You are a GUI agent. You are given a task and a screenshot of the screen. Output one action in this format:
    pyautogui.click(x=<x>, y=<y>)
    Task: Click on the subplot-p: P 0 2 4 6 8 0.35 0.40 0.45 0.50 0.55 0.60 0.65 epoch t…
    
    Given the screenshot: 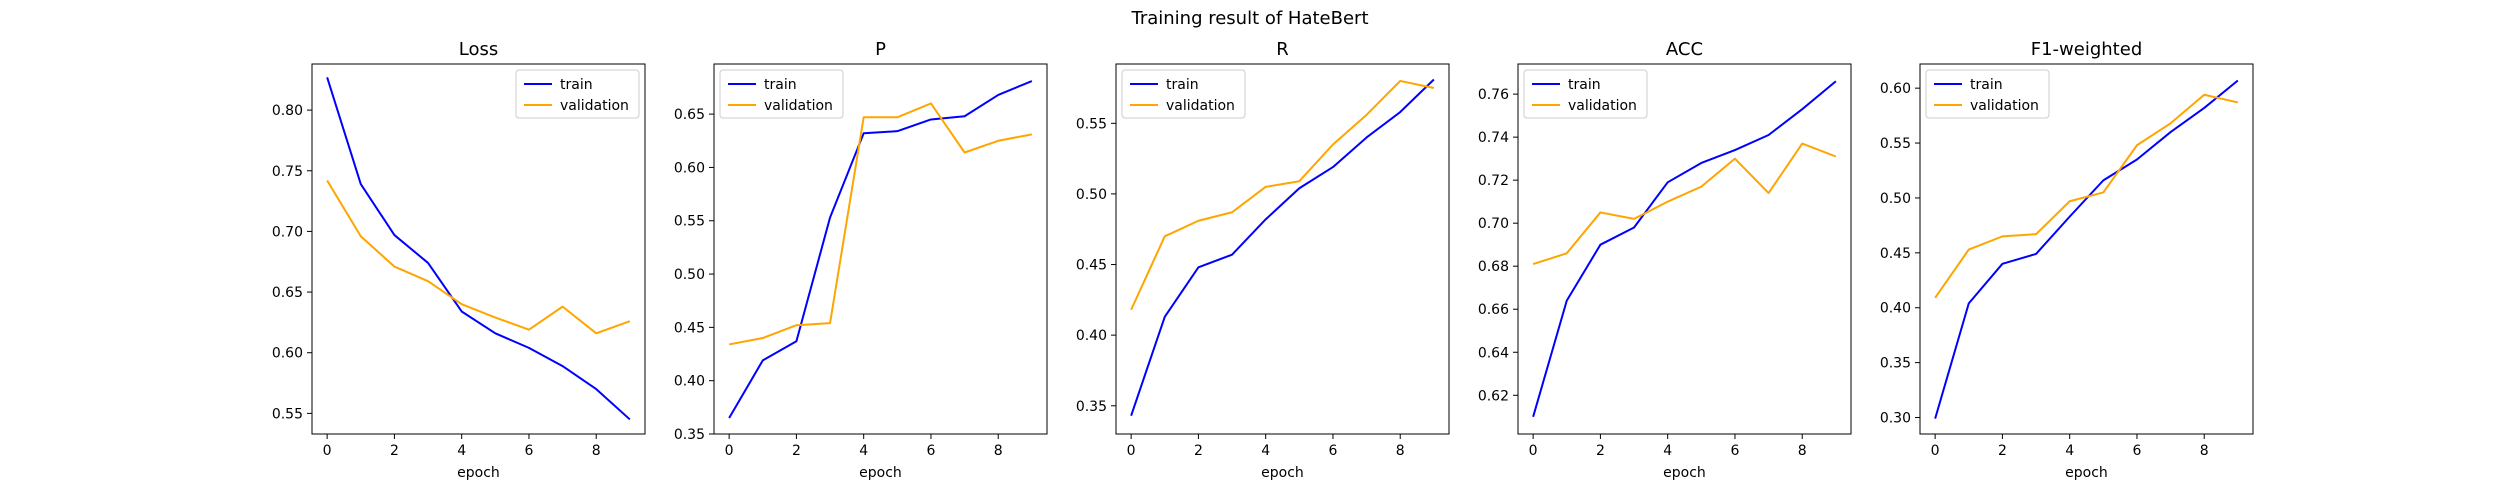 What is the action you would take?
    pyautogui.click(x=861, y=260)
    